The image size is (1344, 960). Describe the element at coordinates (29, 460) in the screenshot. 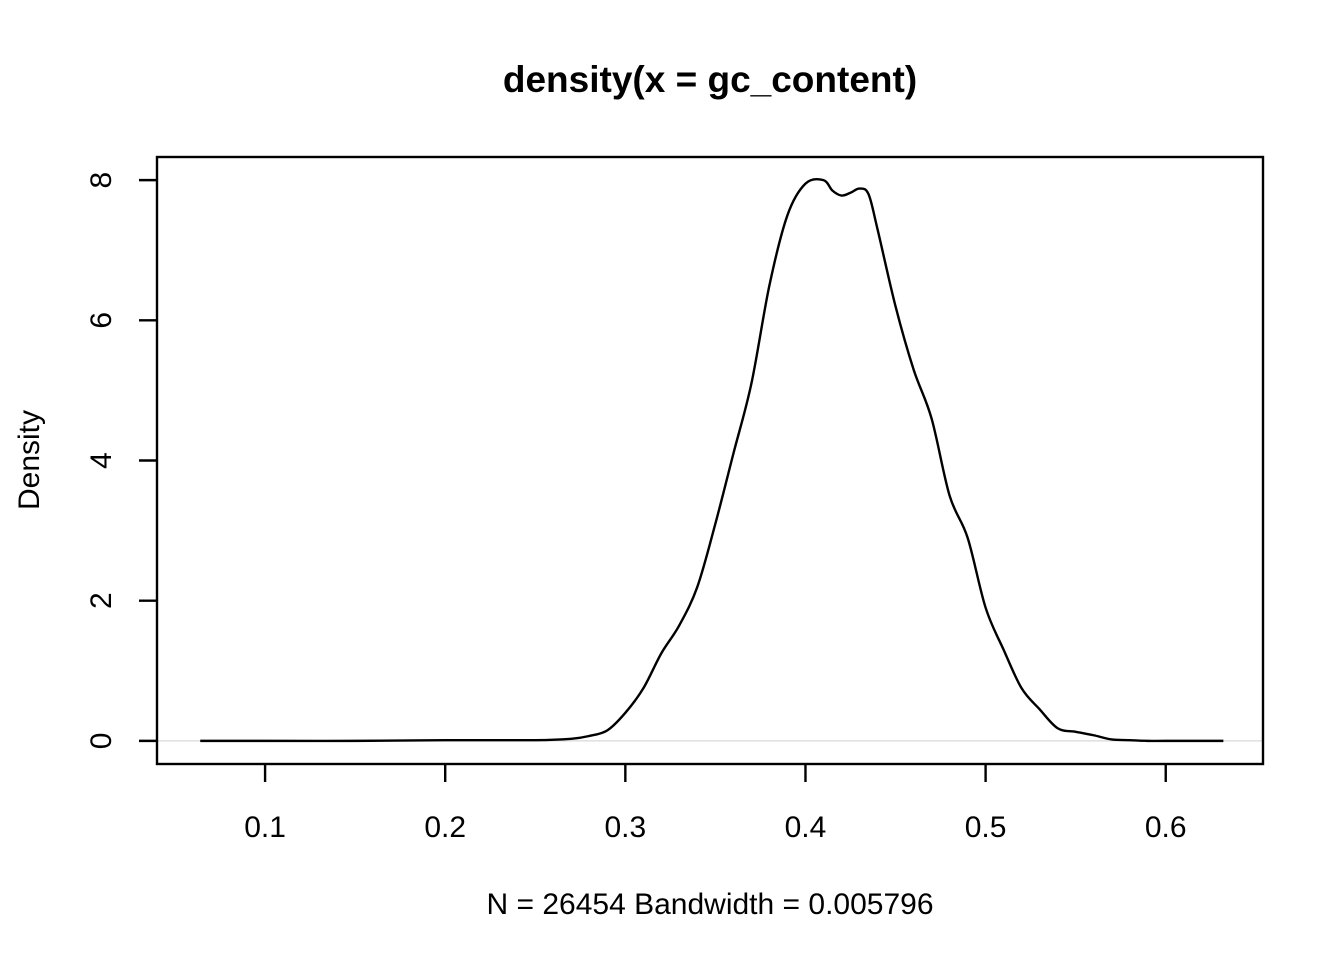

I see `y-axis-label: Density` at that location.